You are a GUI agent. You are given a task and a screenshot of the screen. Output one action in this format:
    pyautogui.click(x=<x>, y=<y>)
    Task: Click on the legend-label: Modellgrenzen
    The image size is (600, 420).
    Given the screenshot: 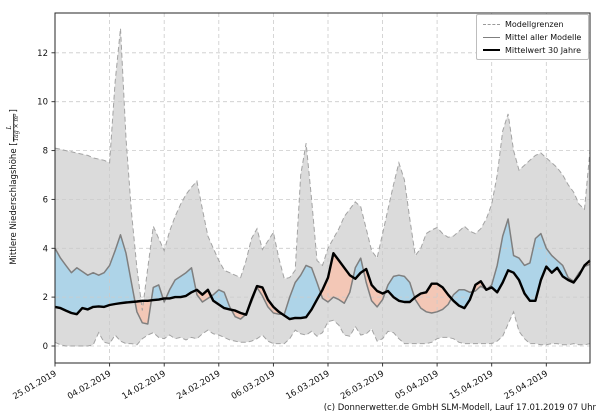 What is the action you would take?
    pyautogui.click(x=534, y=24)
    